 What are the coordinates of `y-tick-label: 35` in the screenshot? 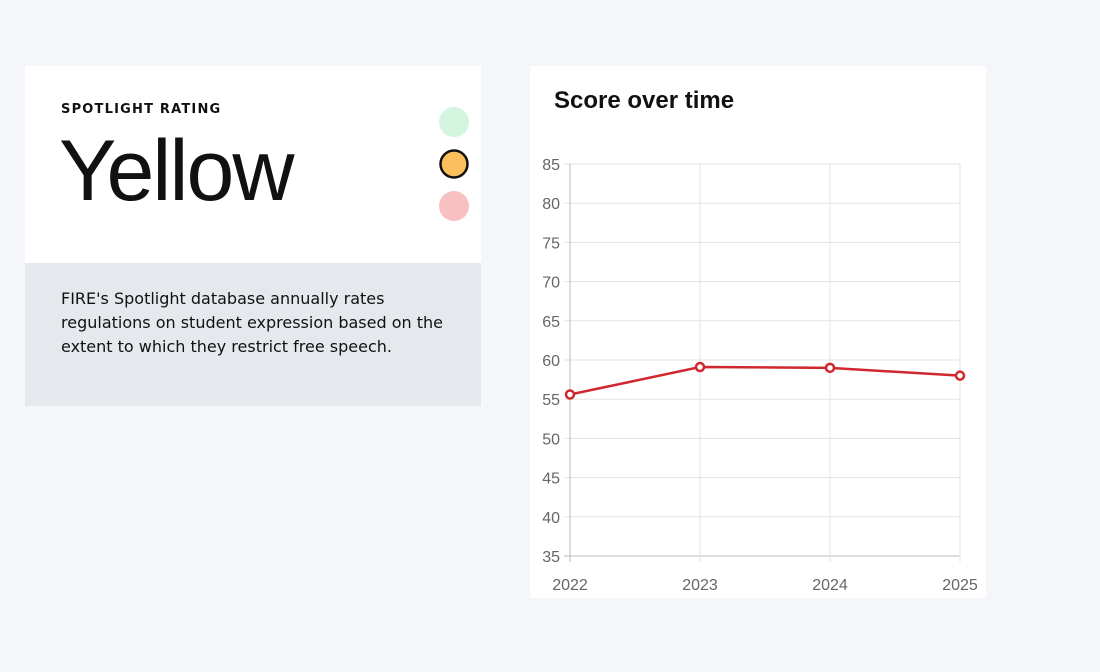 It's located at (551, 557).